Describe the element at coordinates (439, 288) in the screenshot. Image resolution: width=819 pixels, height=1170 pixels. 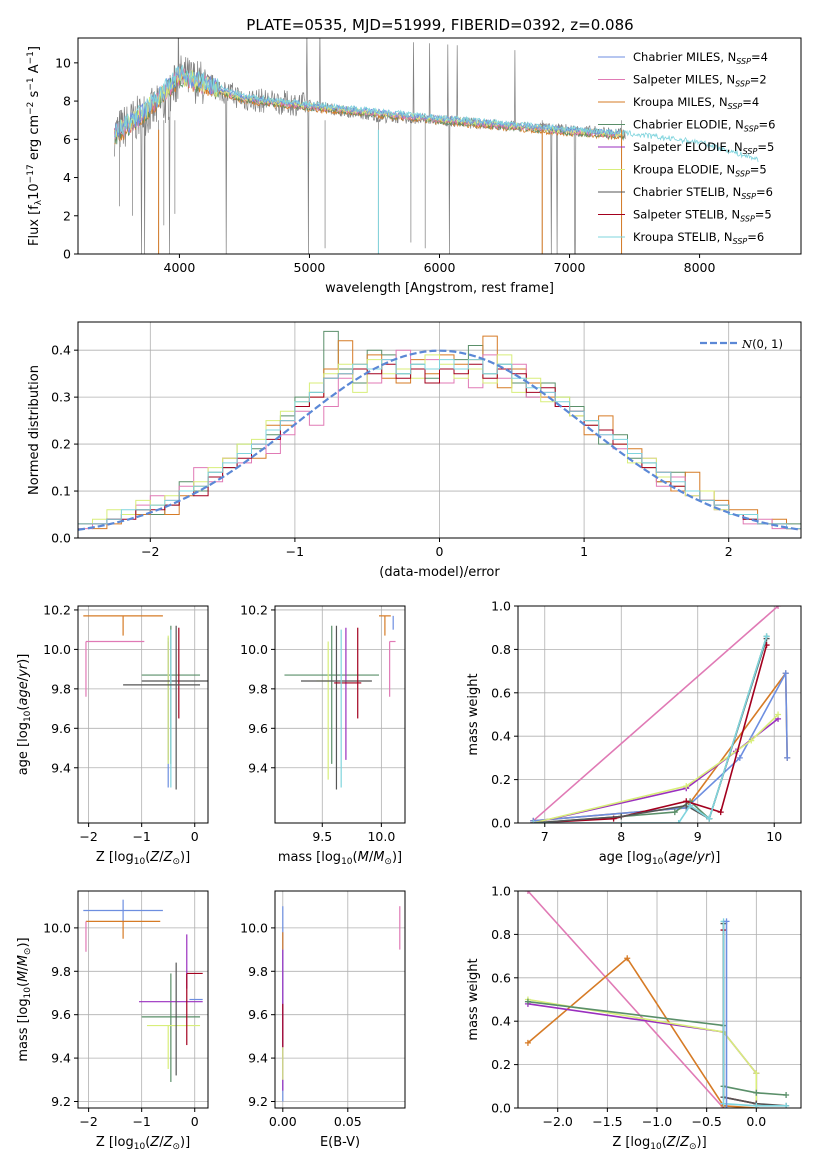
I see `x-axis-label: wavelength [Angstrom, rest frame]` at that location.